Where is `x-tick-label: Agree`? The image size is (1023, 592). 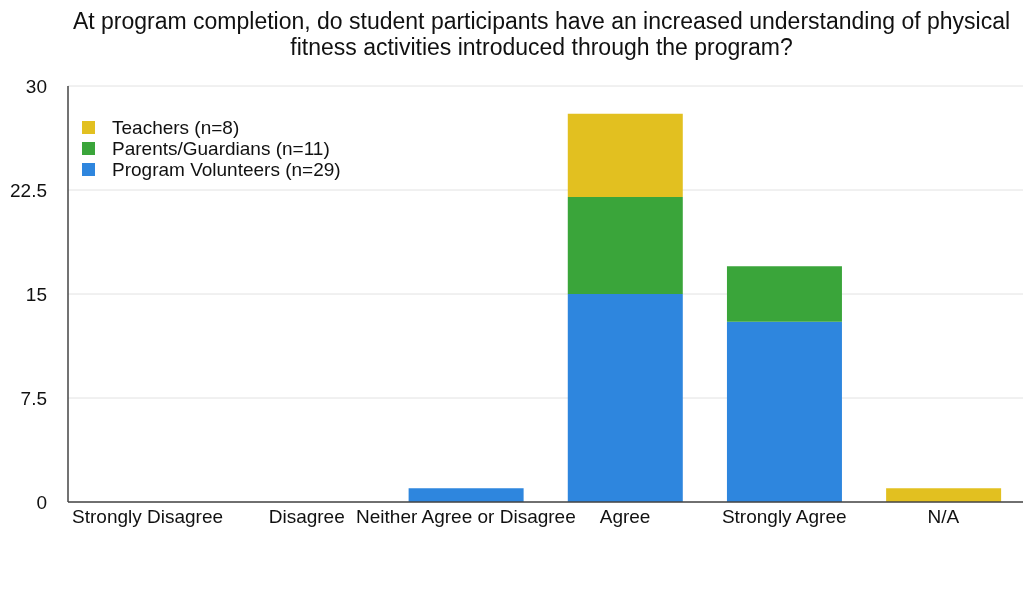
x-tick-label: Agree is located at coordinates (625, 517).